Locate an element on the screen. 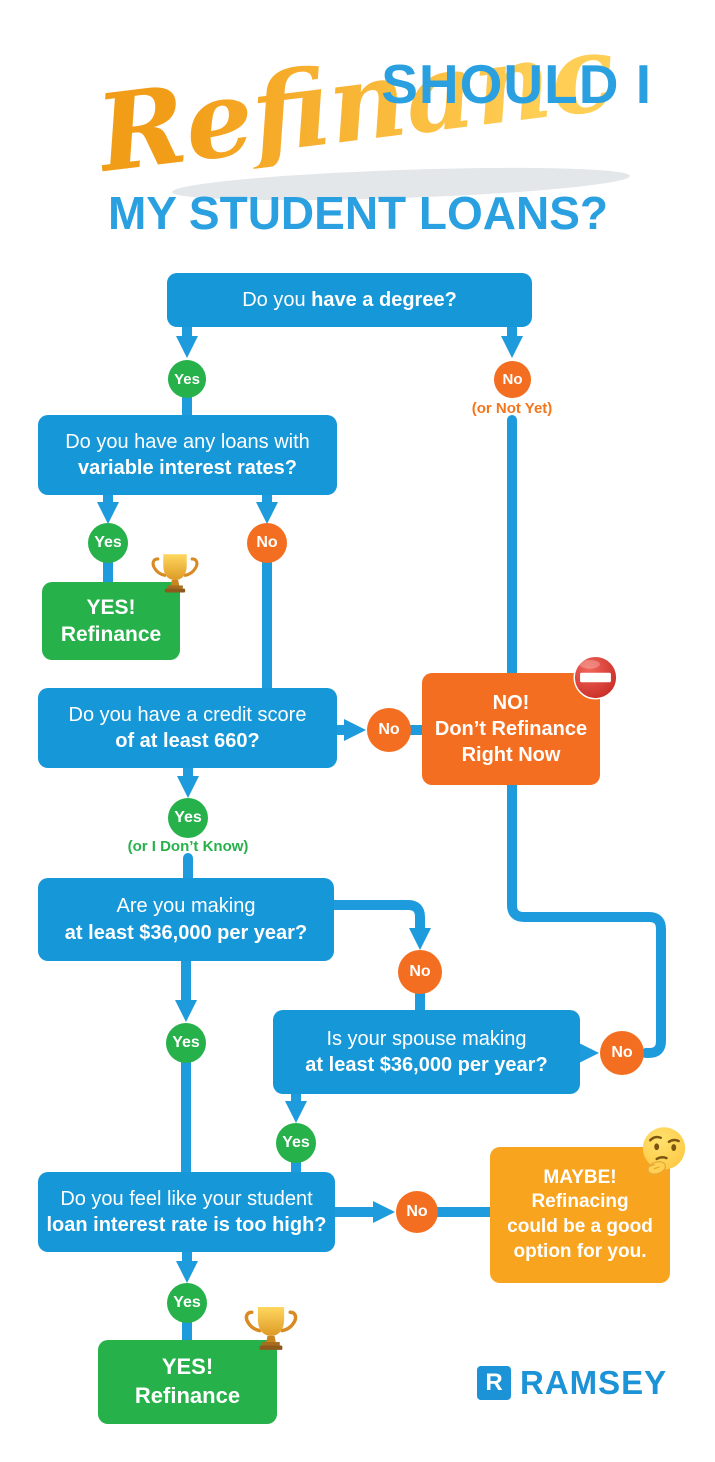 This screenshot has width=715, height=1462. title-line-bottom: MY STUDENT LOANS? is located at coordinates (358, 213).